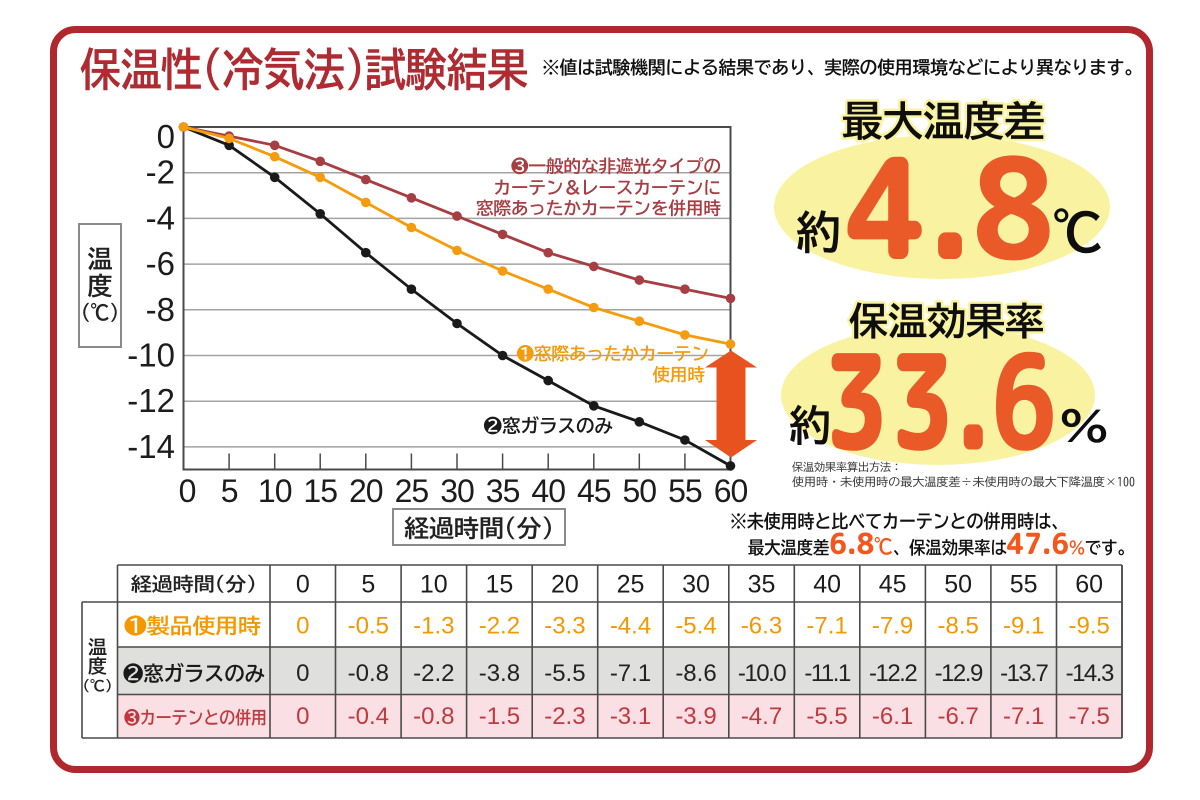  Describe the element at coordinates (499, 716) in the screenshot. I see `svg-text: -1.5` at that location.